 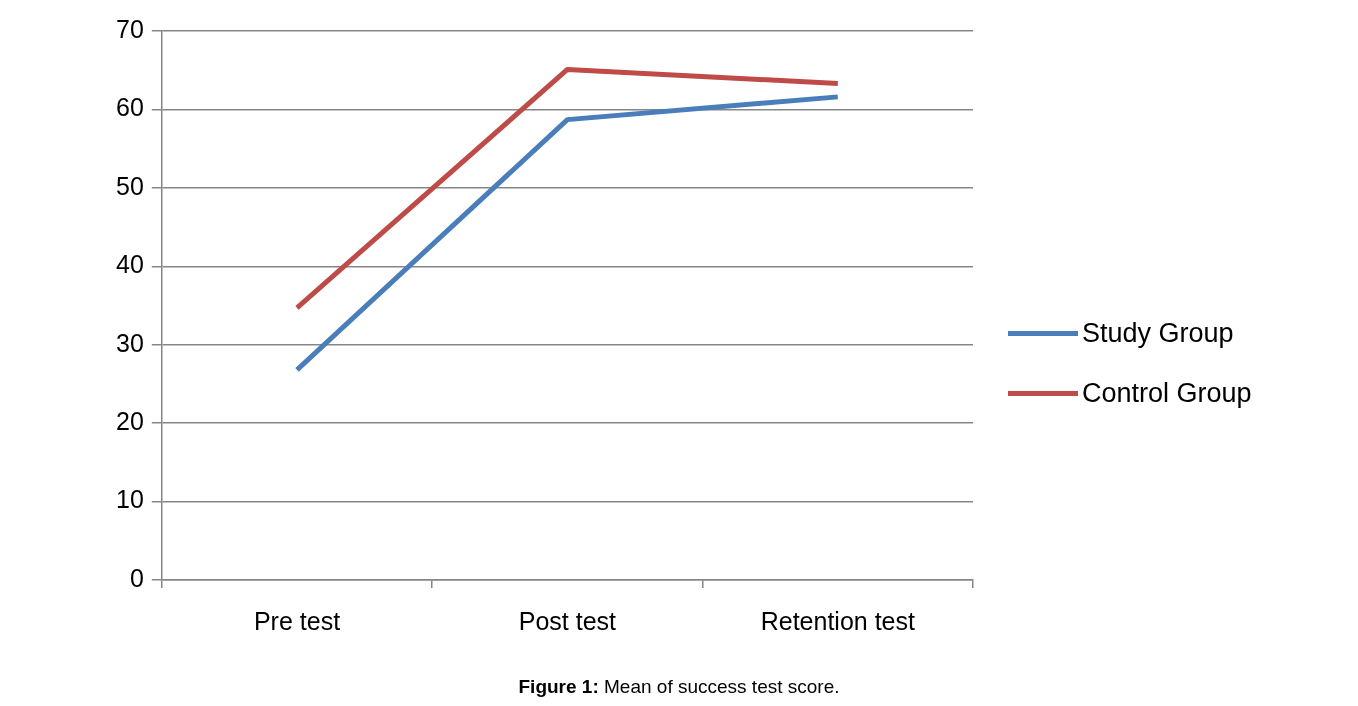 I want to click on legend-label: Study Group, so click(x=1158, y=333).